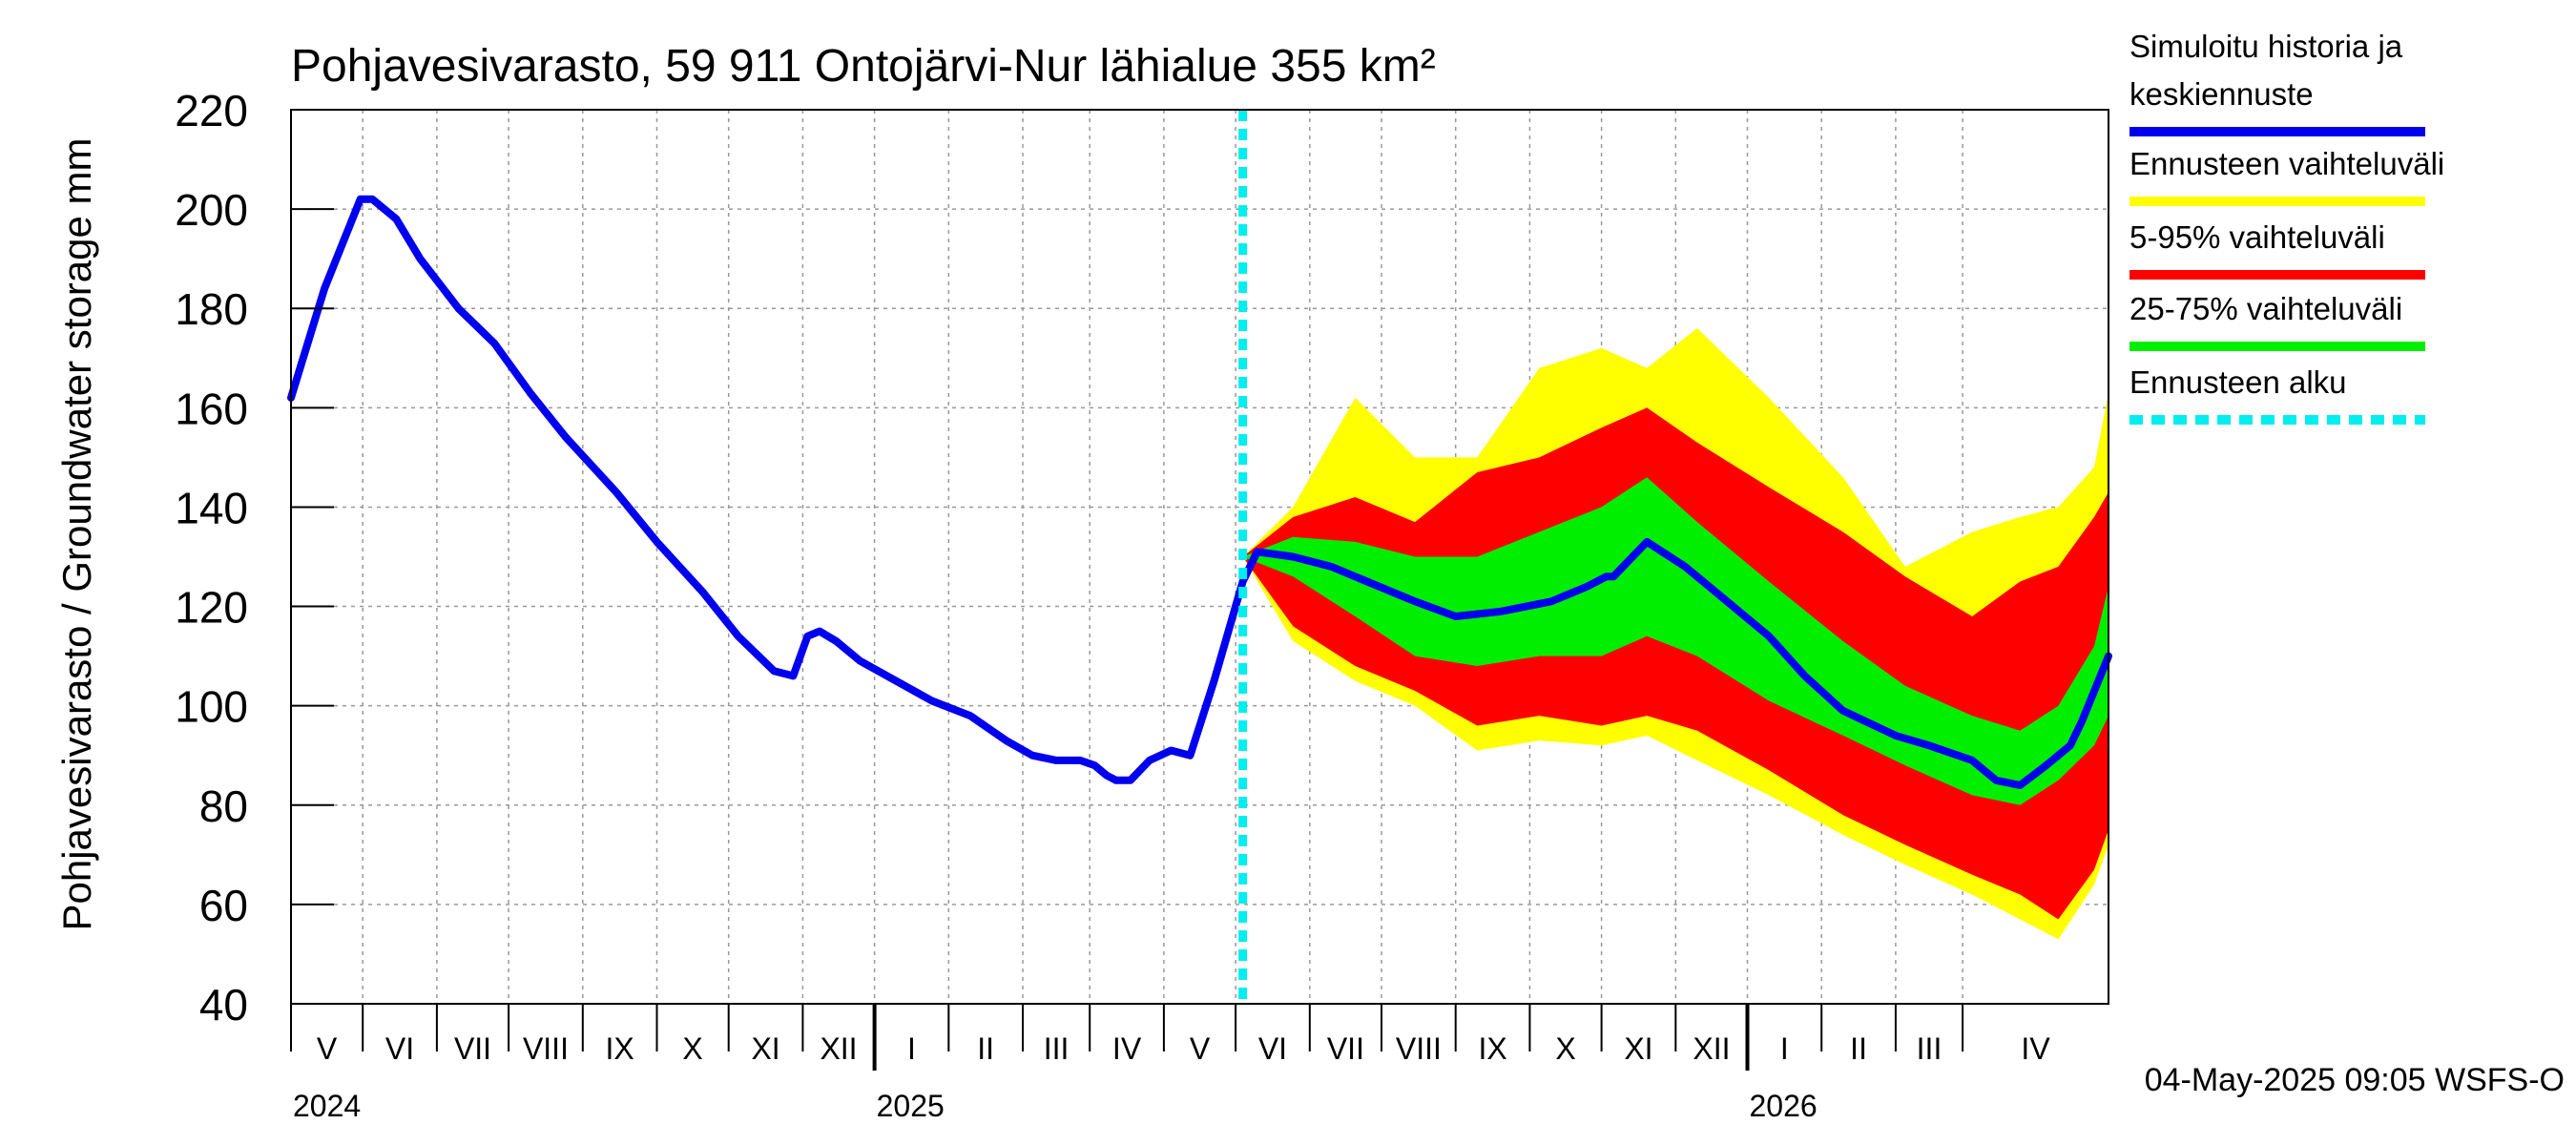 The width and height of the screenshot is (2576, 1145). What do you see at coordinates (211, 707) in the screenshot?
I see `y-tick-label: 100` at bounding box center [211, 707].